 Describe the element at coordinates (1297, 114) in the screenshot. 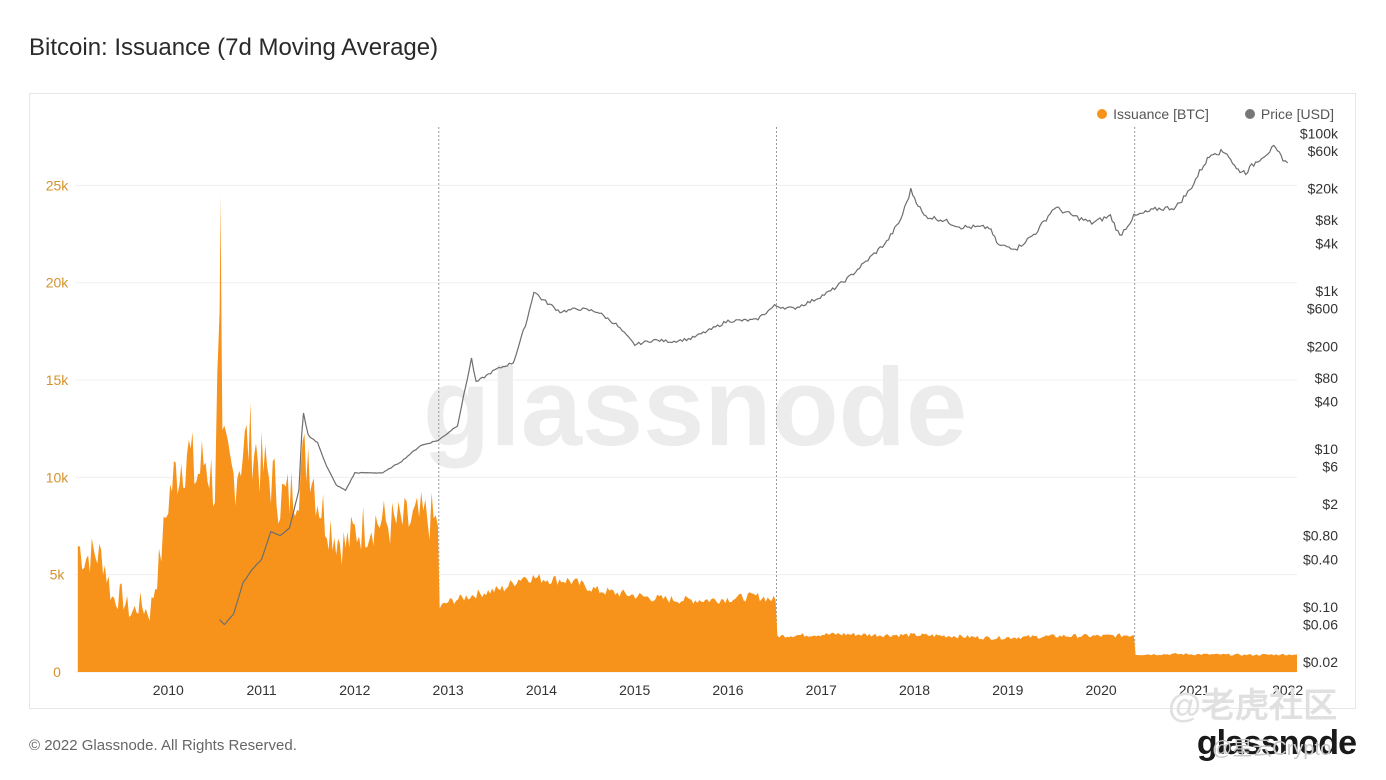

I see `legend-label-price: Price [USD]` at that location.